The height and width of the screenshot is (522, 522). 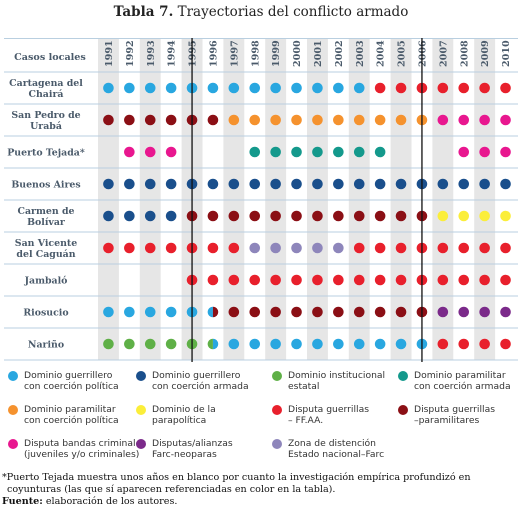 What do you see at coordinates (506, 53) in the screenshot?
I see `year-label-2010: 2010` at bounding box center [506, 53].